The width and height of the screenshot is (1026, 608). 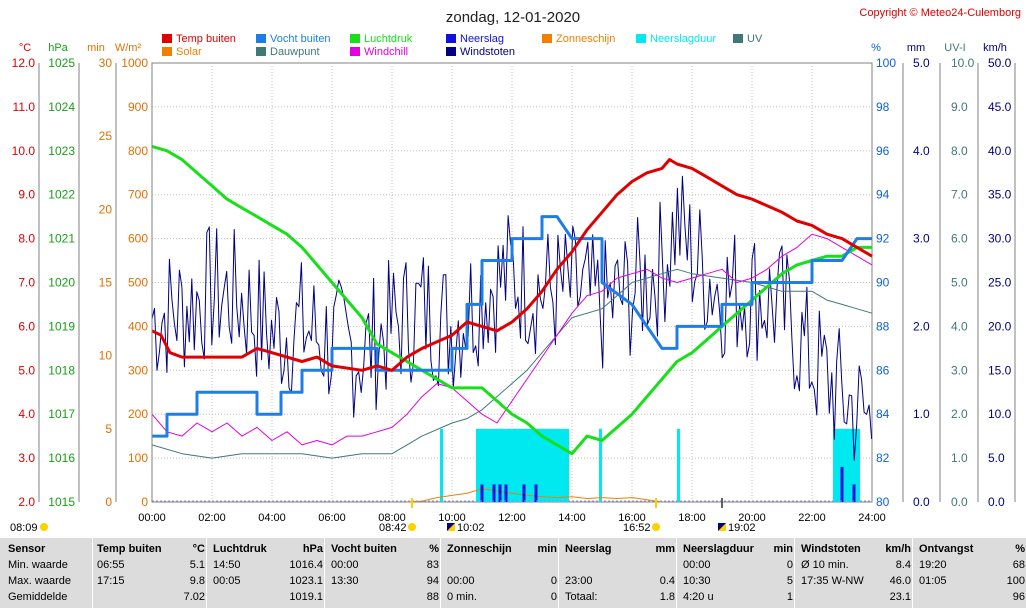 I want to click on table-row: 0 min. 0, so click(x=500, y=598).